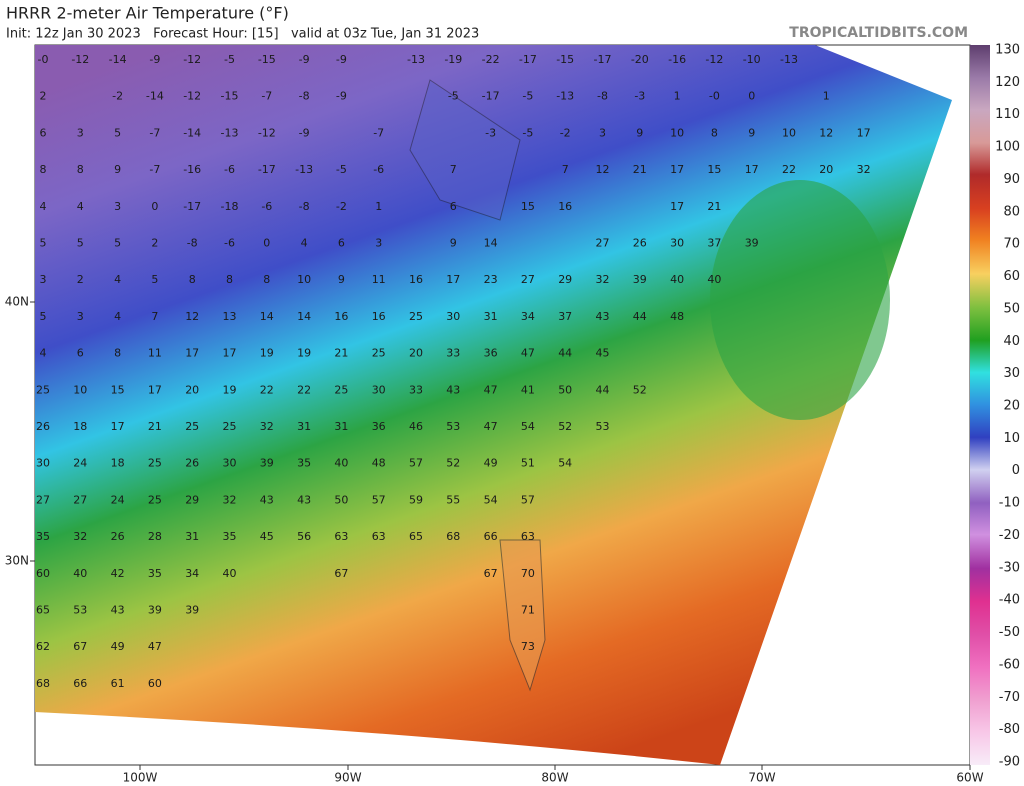 The height and width of the screenshot is (786, 1024). What do you see at coordinates (341, 353) in the screenshot?
I see `station-value: 21` at bounding box center [341, 353].